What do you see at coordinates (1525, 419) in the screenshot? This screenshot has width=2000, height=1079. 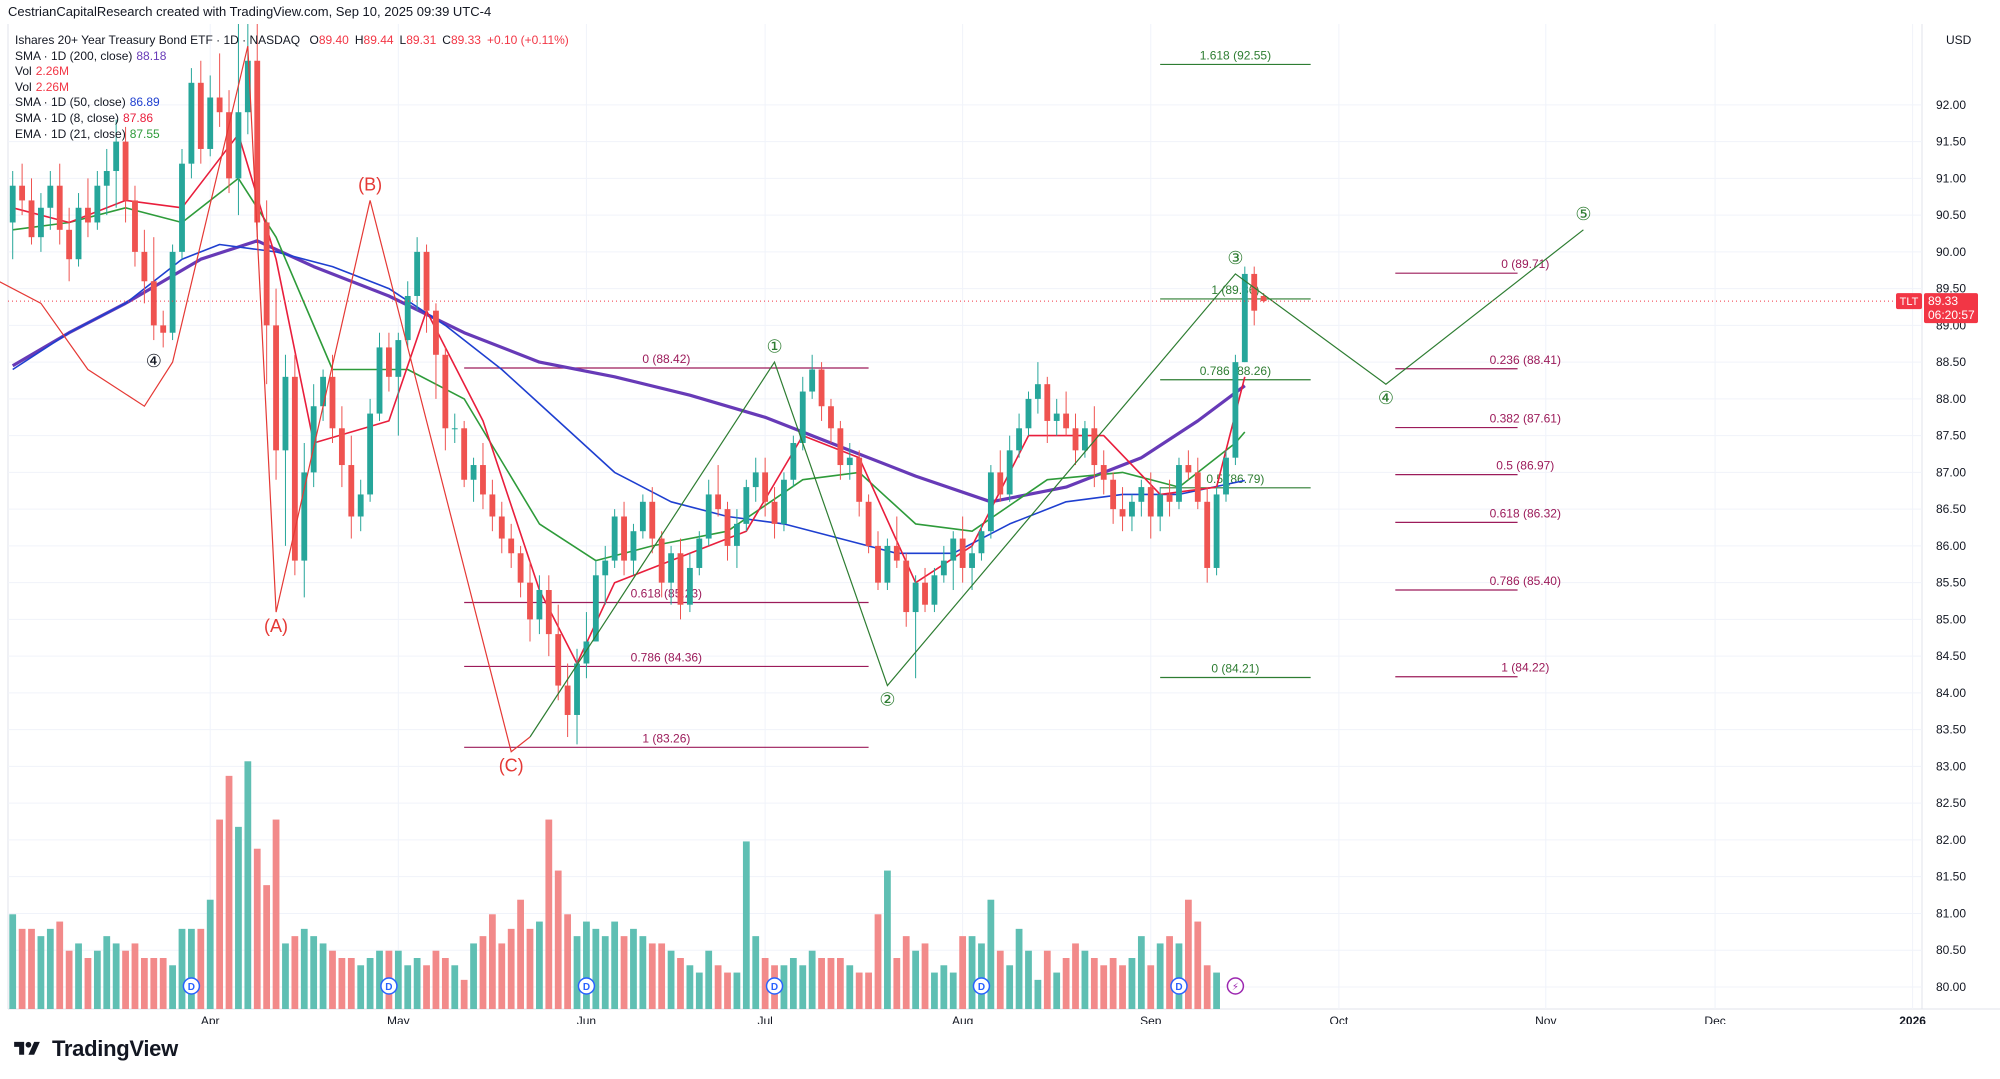 I see `fib-projection-label: 0.382 (87.61)` at bounding box center [1525, 419].